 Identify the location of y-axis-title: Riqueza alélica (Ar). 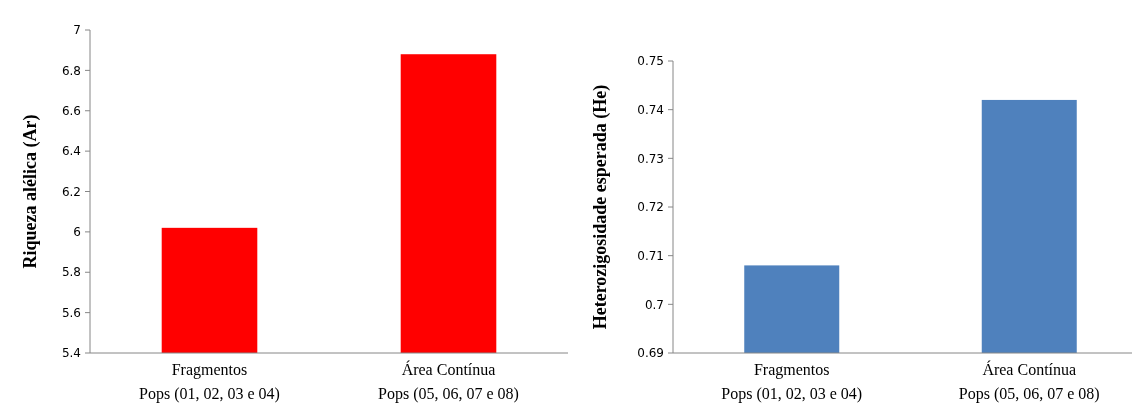
(30, 191).